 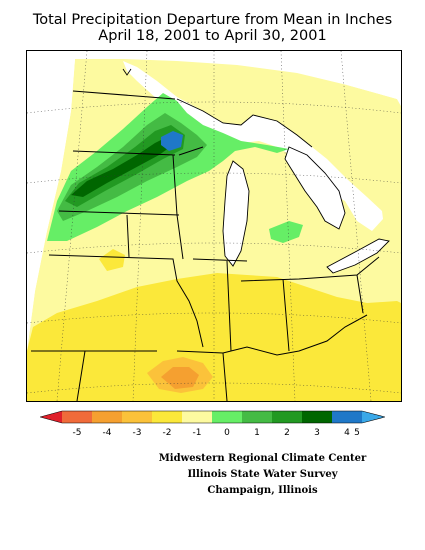 I want to click on outside-projection-left, so click(x=51, y=201).